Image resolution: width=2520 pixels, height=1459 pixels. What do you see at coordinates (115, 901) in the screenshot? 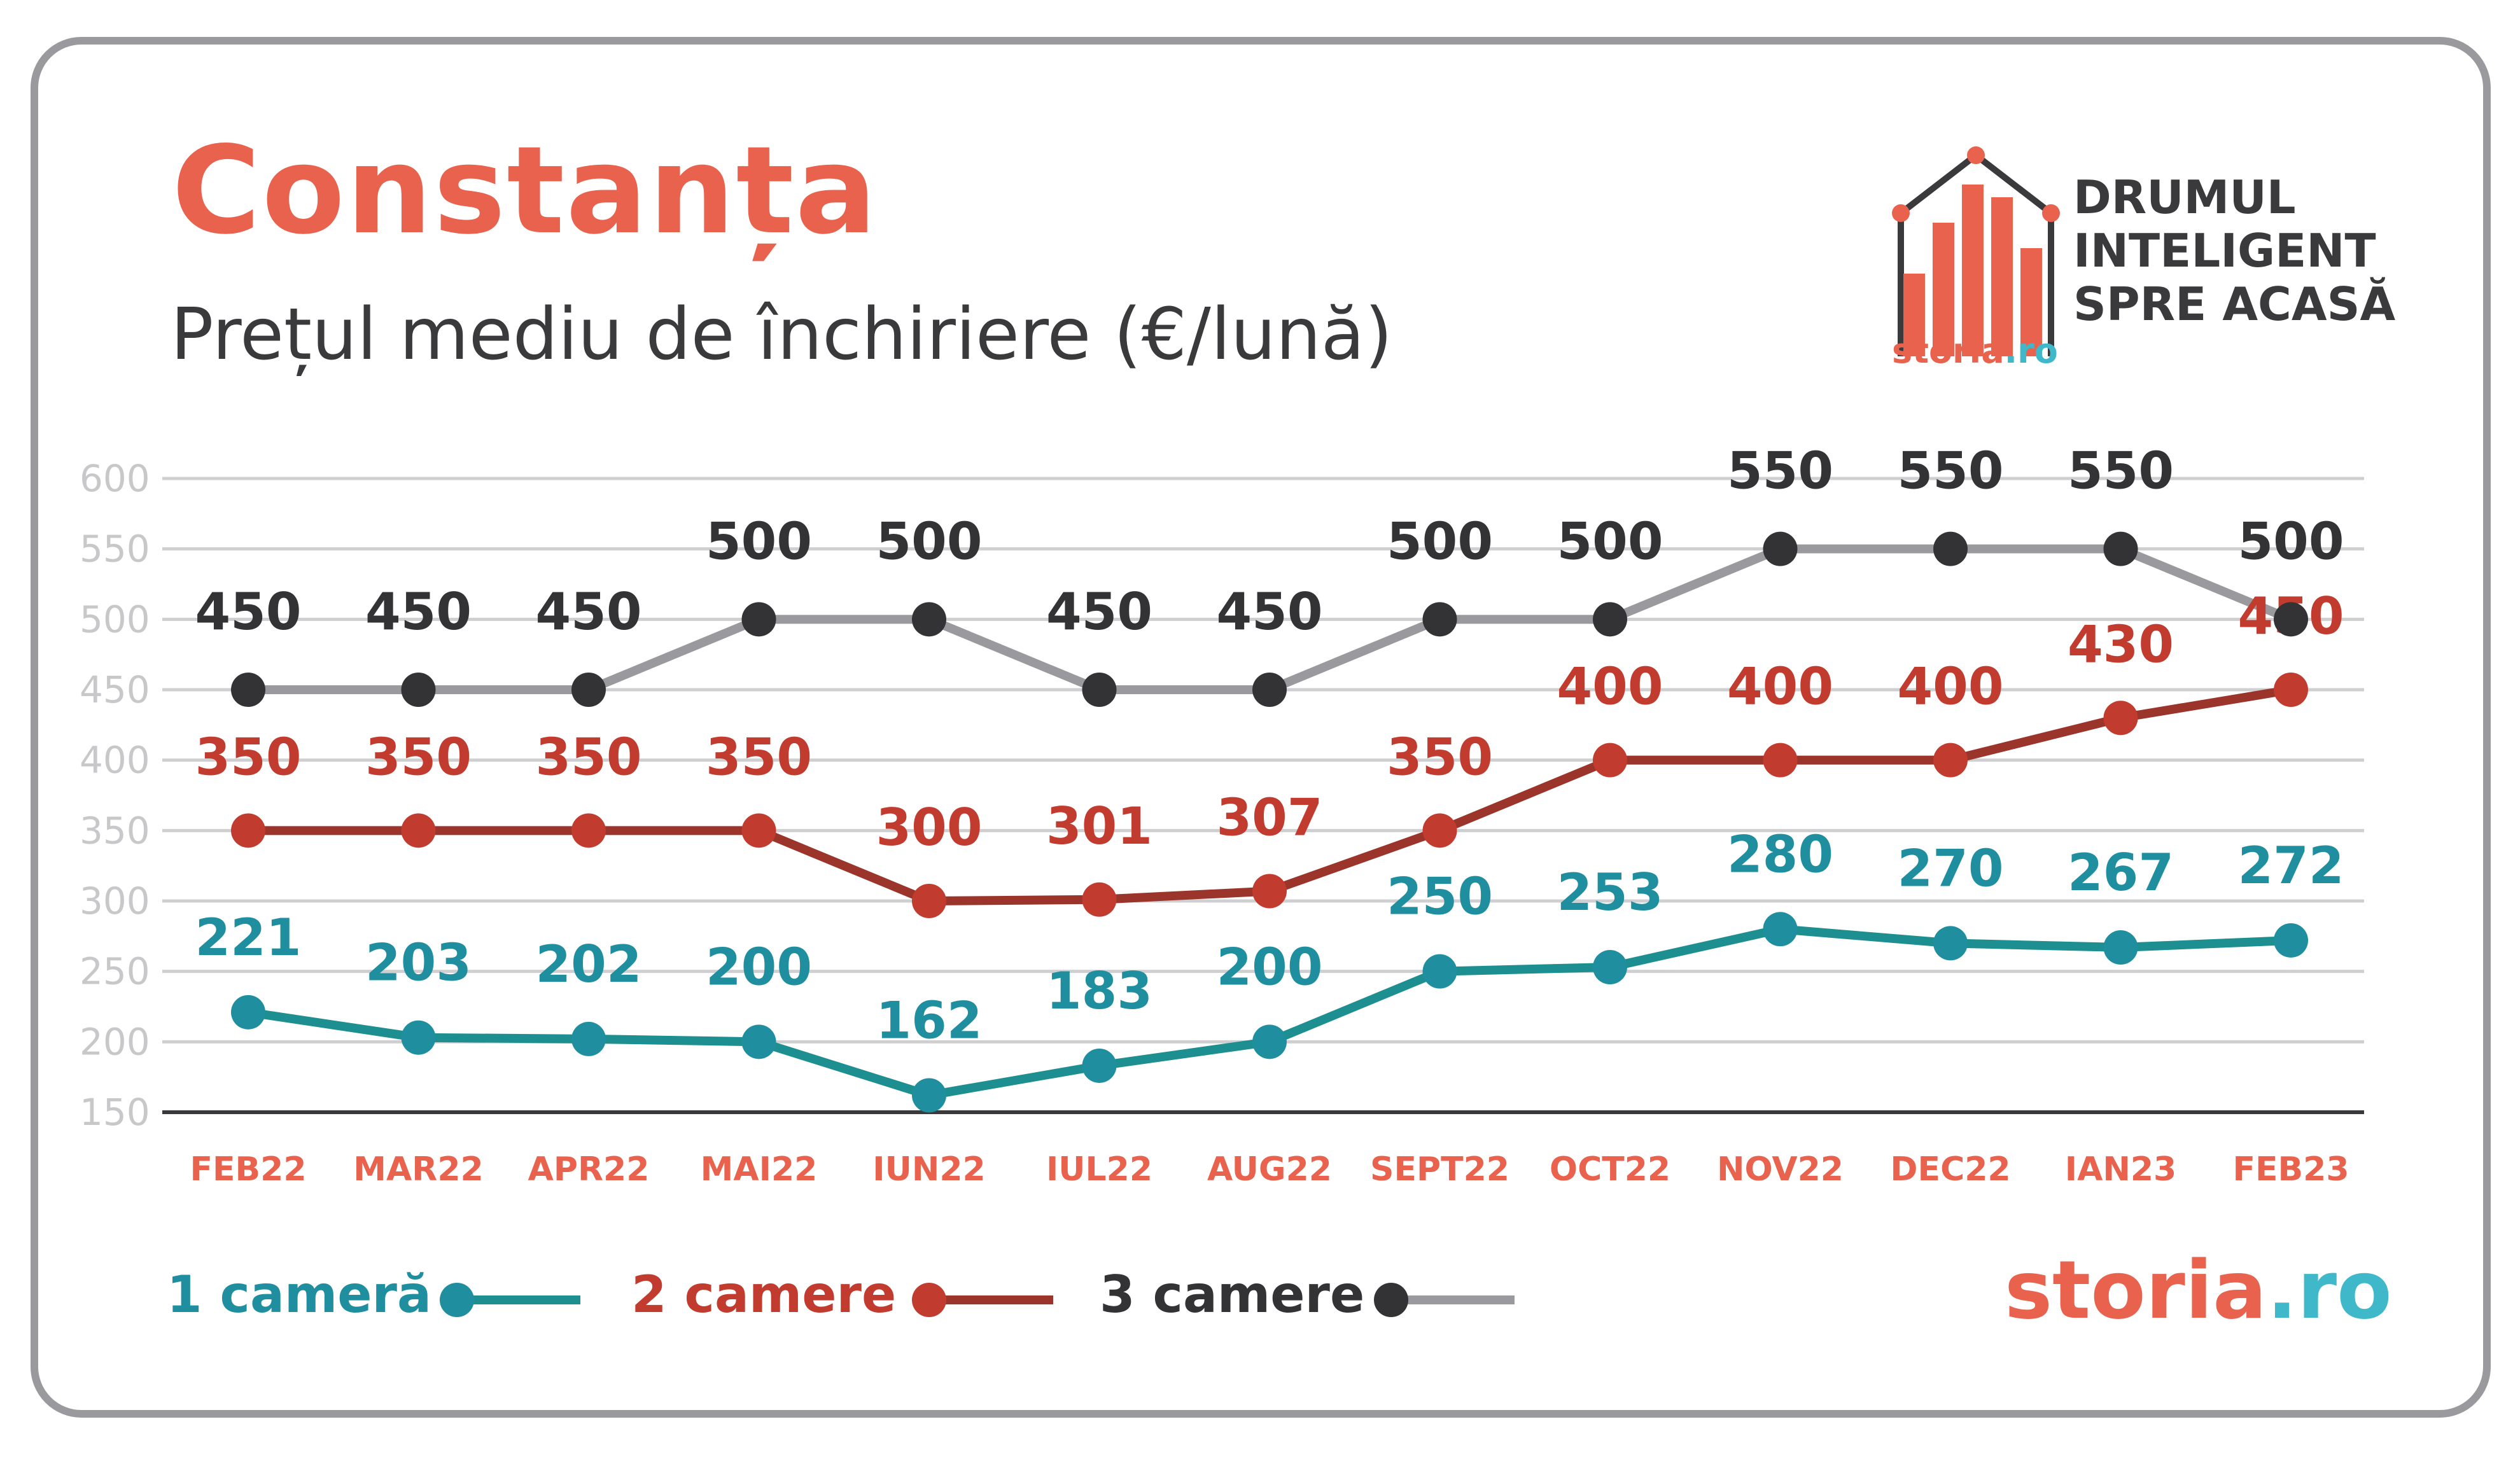
I see `y-tick-label-300: 300` at bounding box center [115, 901].